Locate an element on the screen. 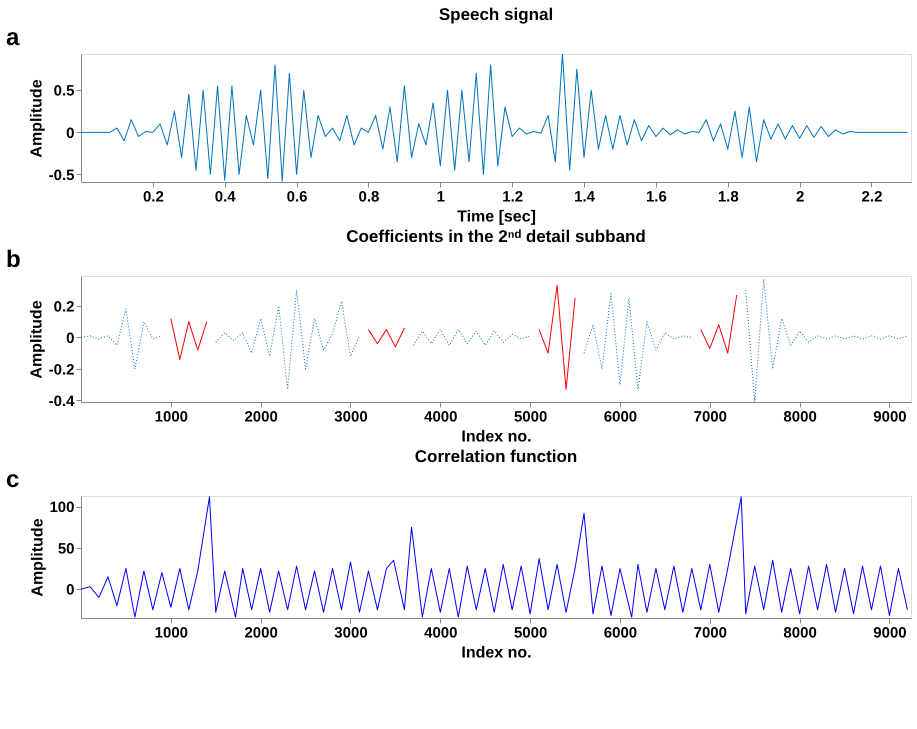  x-tick-label: 1.2 is located at coordinates (513, 197).